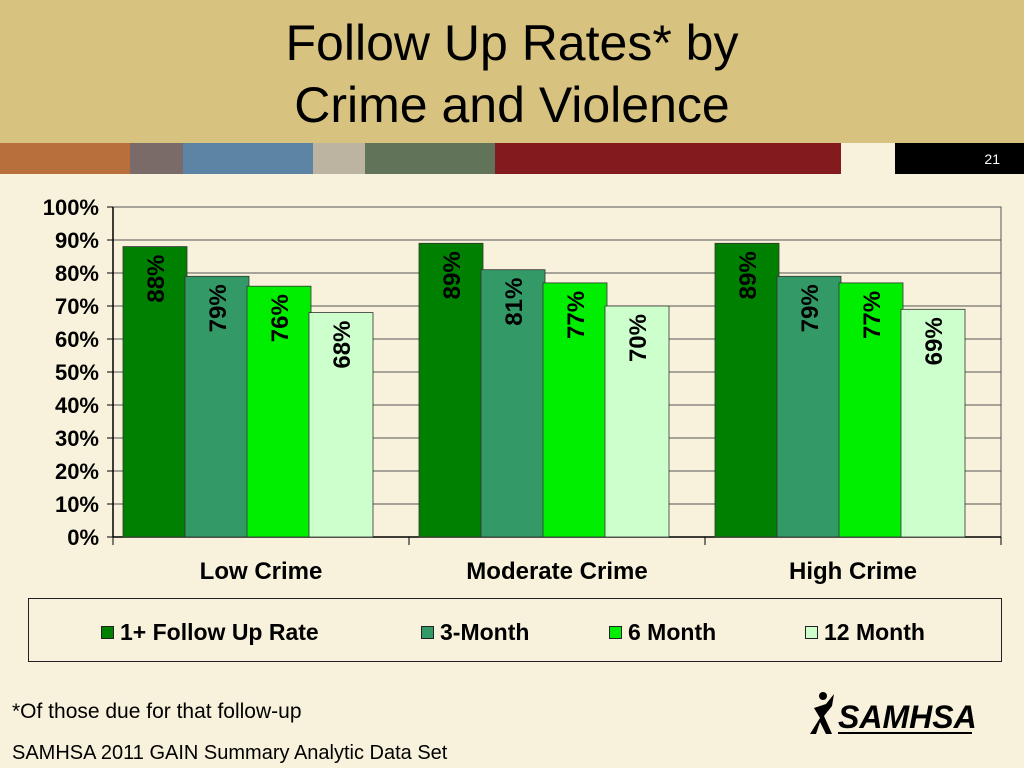 This screenshot has width=1024, height=768. What do you see at coordinates (156, 279) in the screenshot?
I see `data-label: 88%` at bounding box center [156, 279].